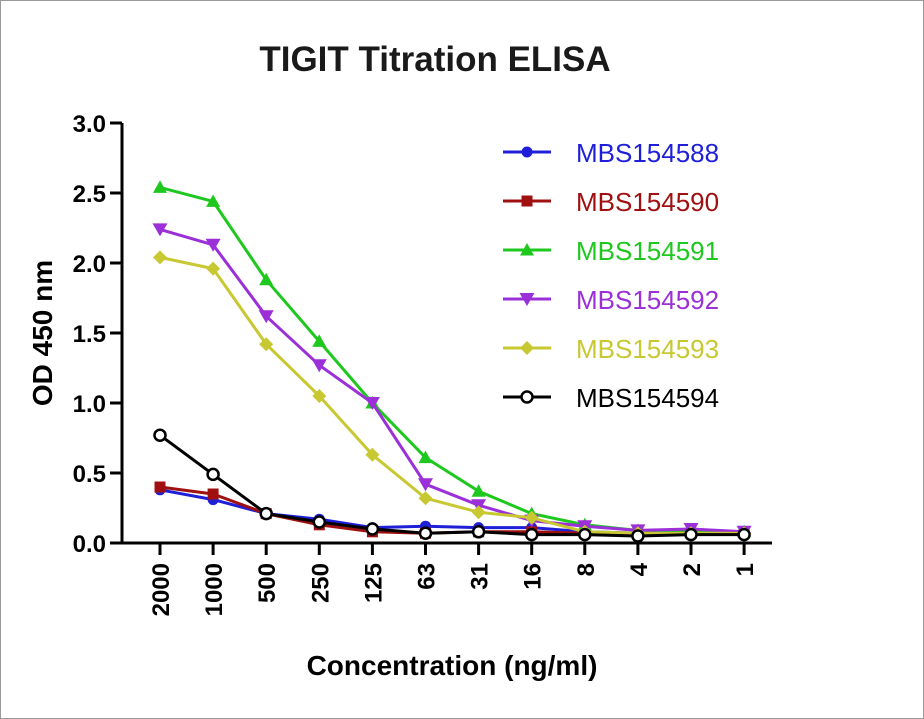  What do you see at coordinates (214, 589) in the screenshot?
I see `x-tick-label: 1000` at bounding box center [214, 589].